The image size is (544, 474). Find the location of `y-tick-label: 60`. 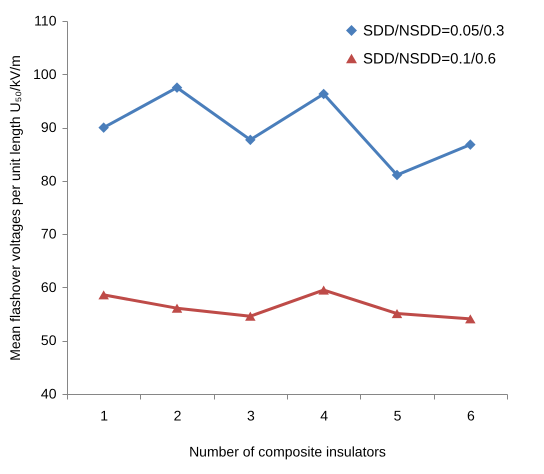

y-tick-label: 60 is located at coordinates (48, 286).